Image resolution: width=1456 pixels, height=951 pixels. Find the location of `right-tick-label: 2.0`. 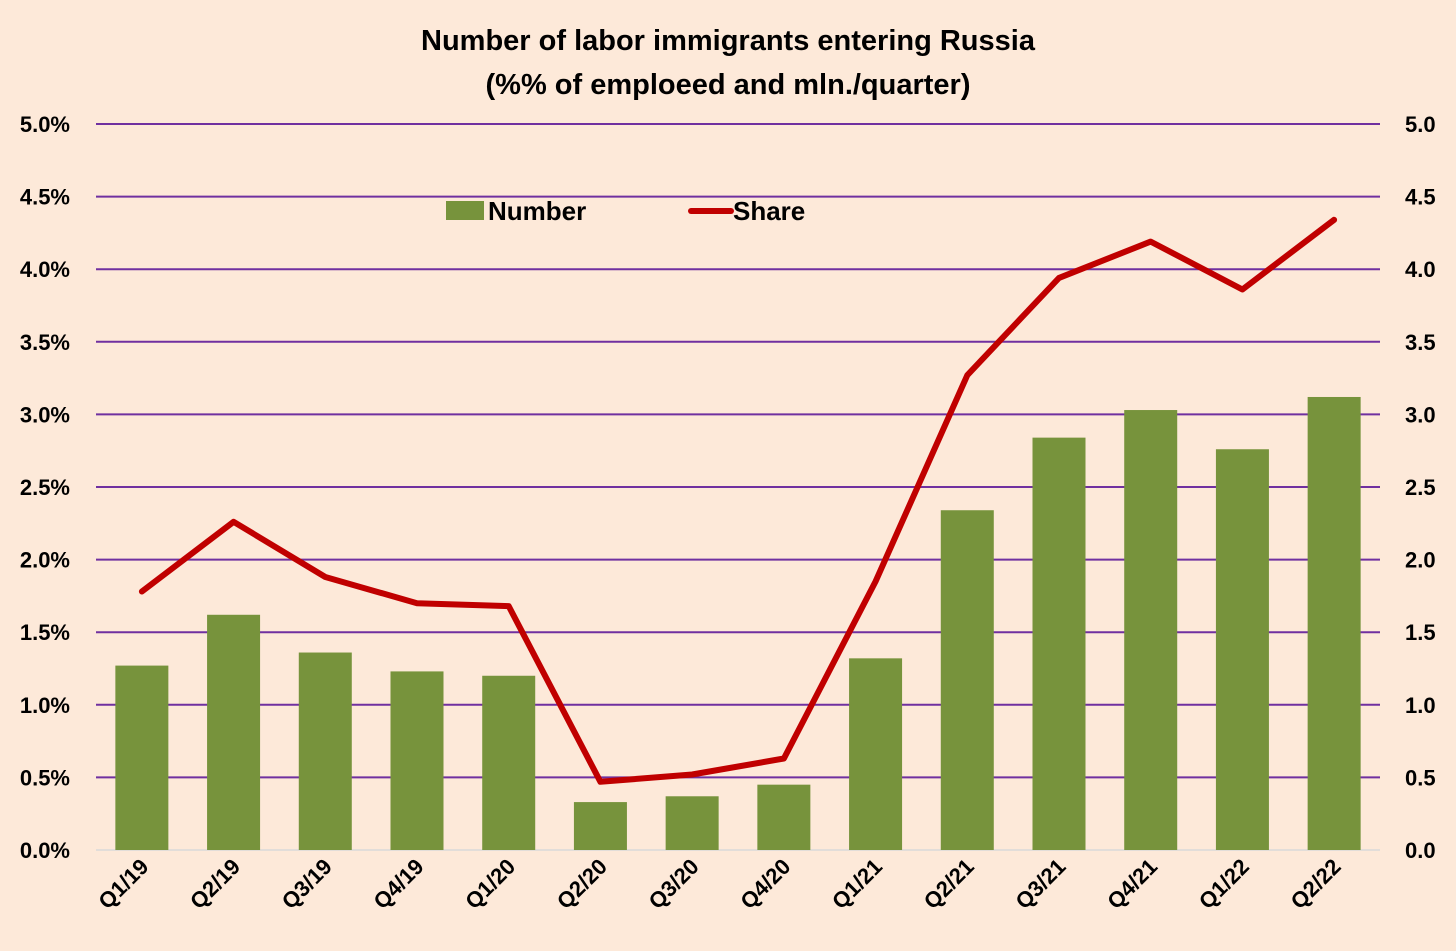

right-tick-label: 2.0 is located at coordinates (1420, 560).